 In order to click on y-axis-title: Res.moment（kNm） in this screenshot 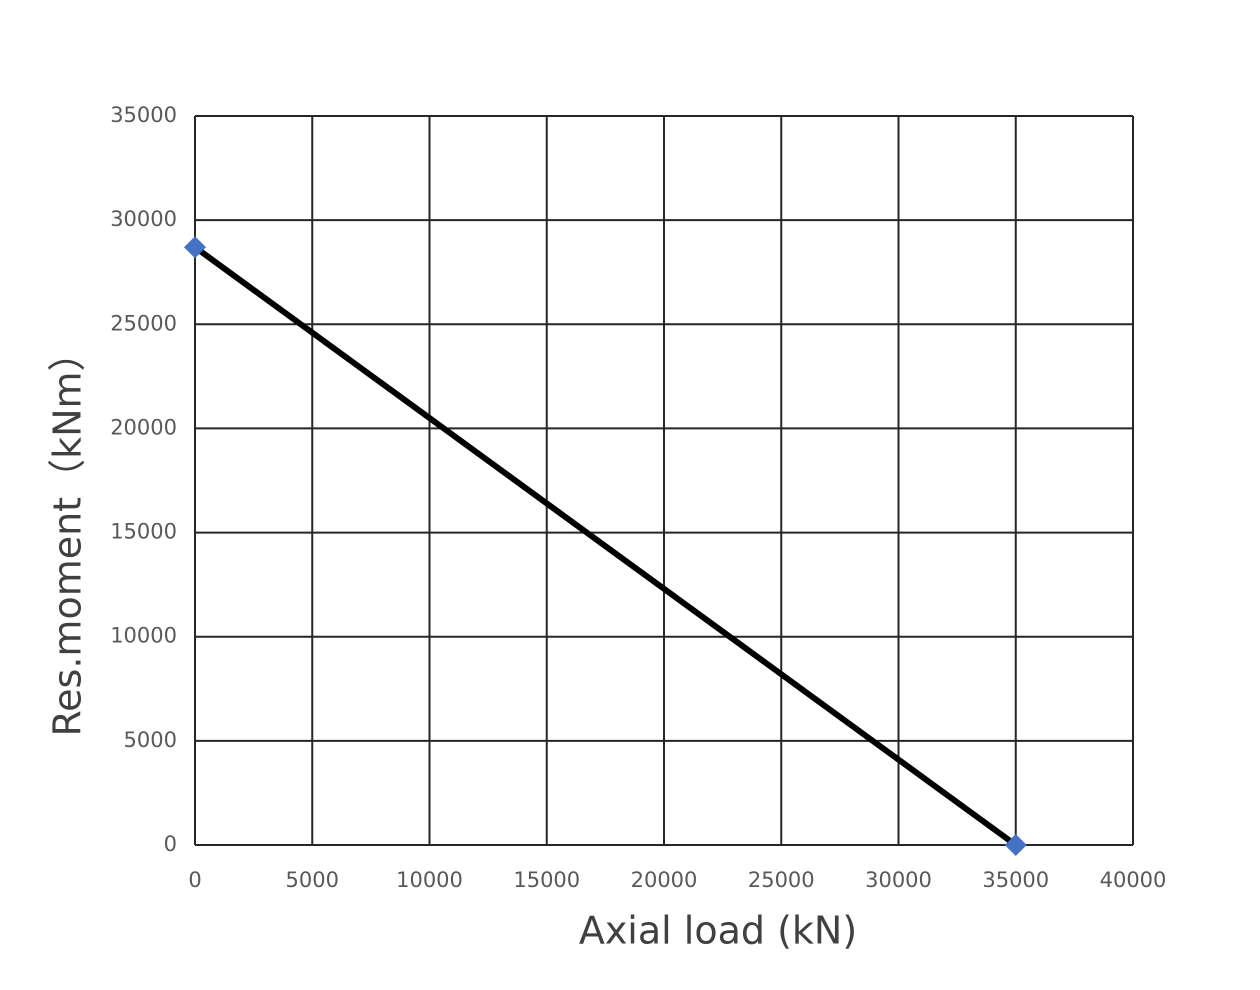, I will do `click(68, 534)`.